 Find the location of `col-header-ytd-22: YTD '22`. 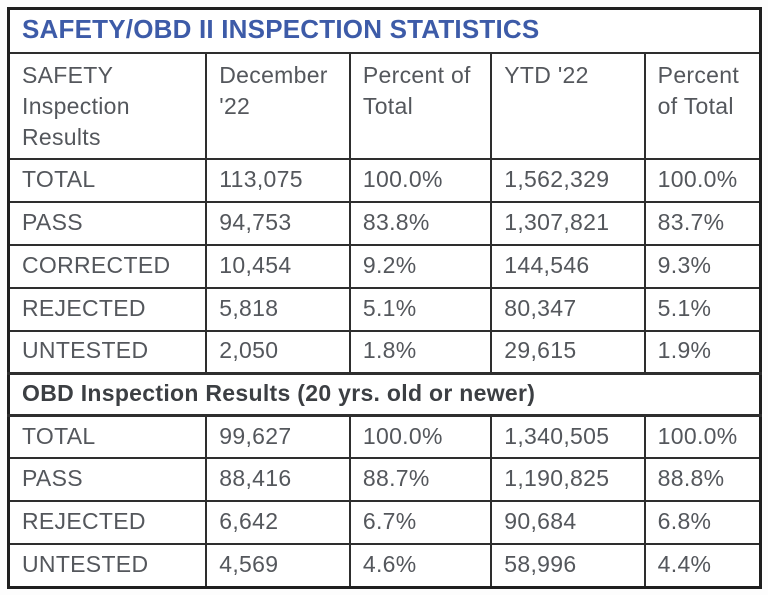

col-header-ytd-22: YTD '22 is located at coordinates (568, 105).